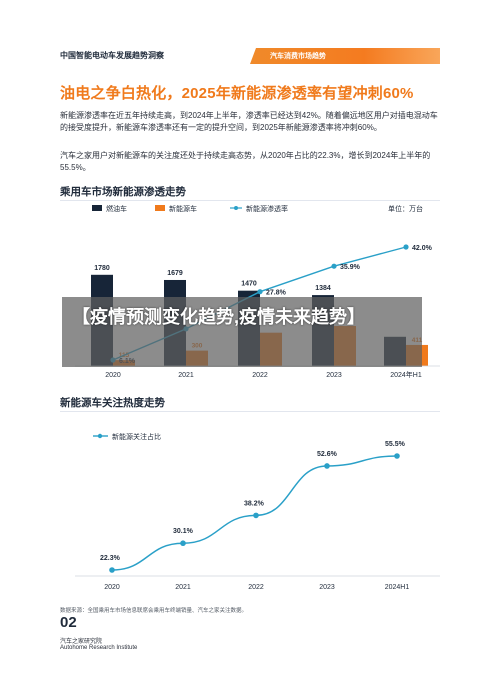 This screenshot has width=500, height=673. I want to click on unit-label: 单位：万台, so click(405, 208).